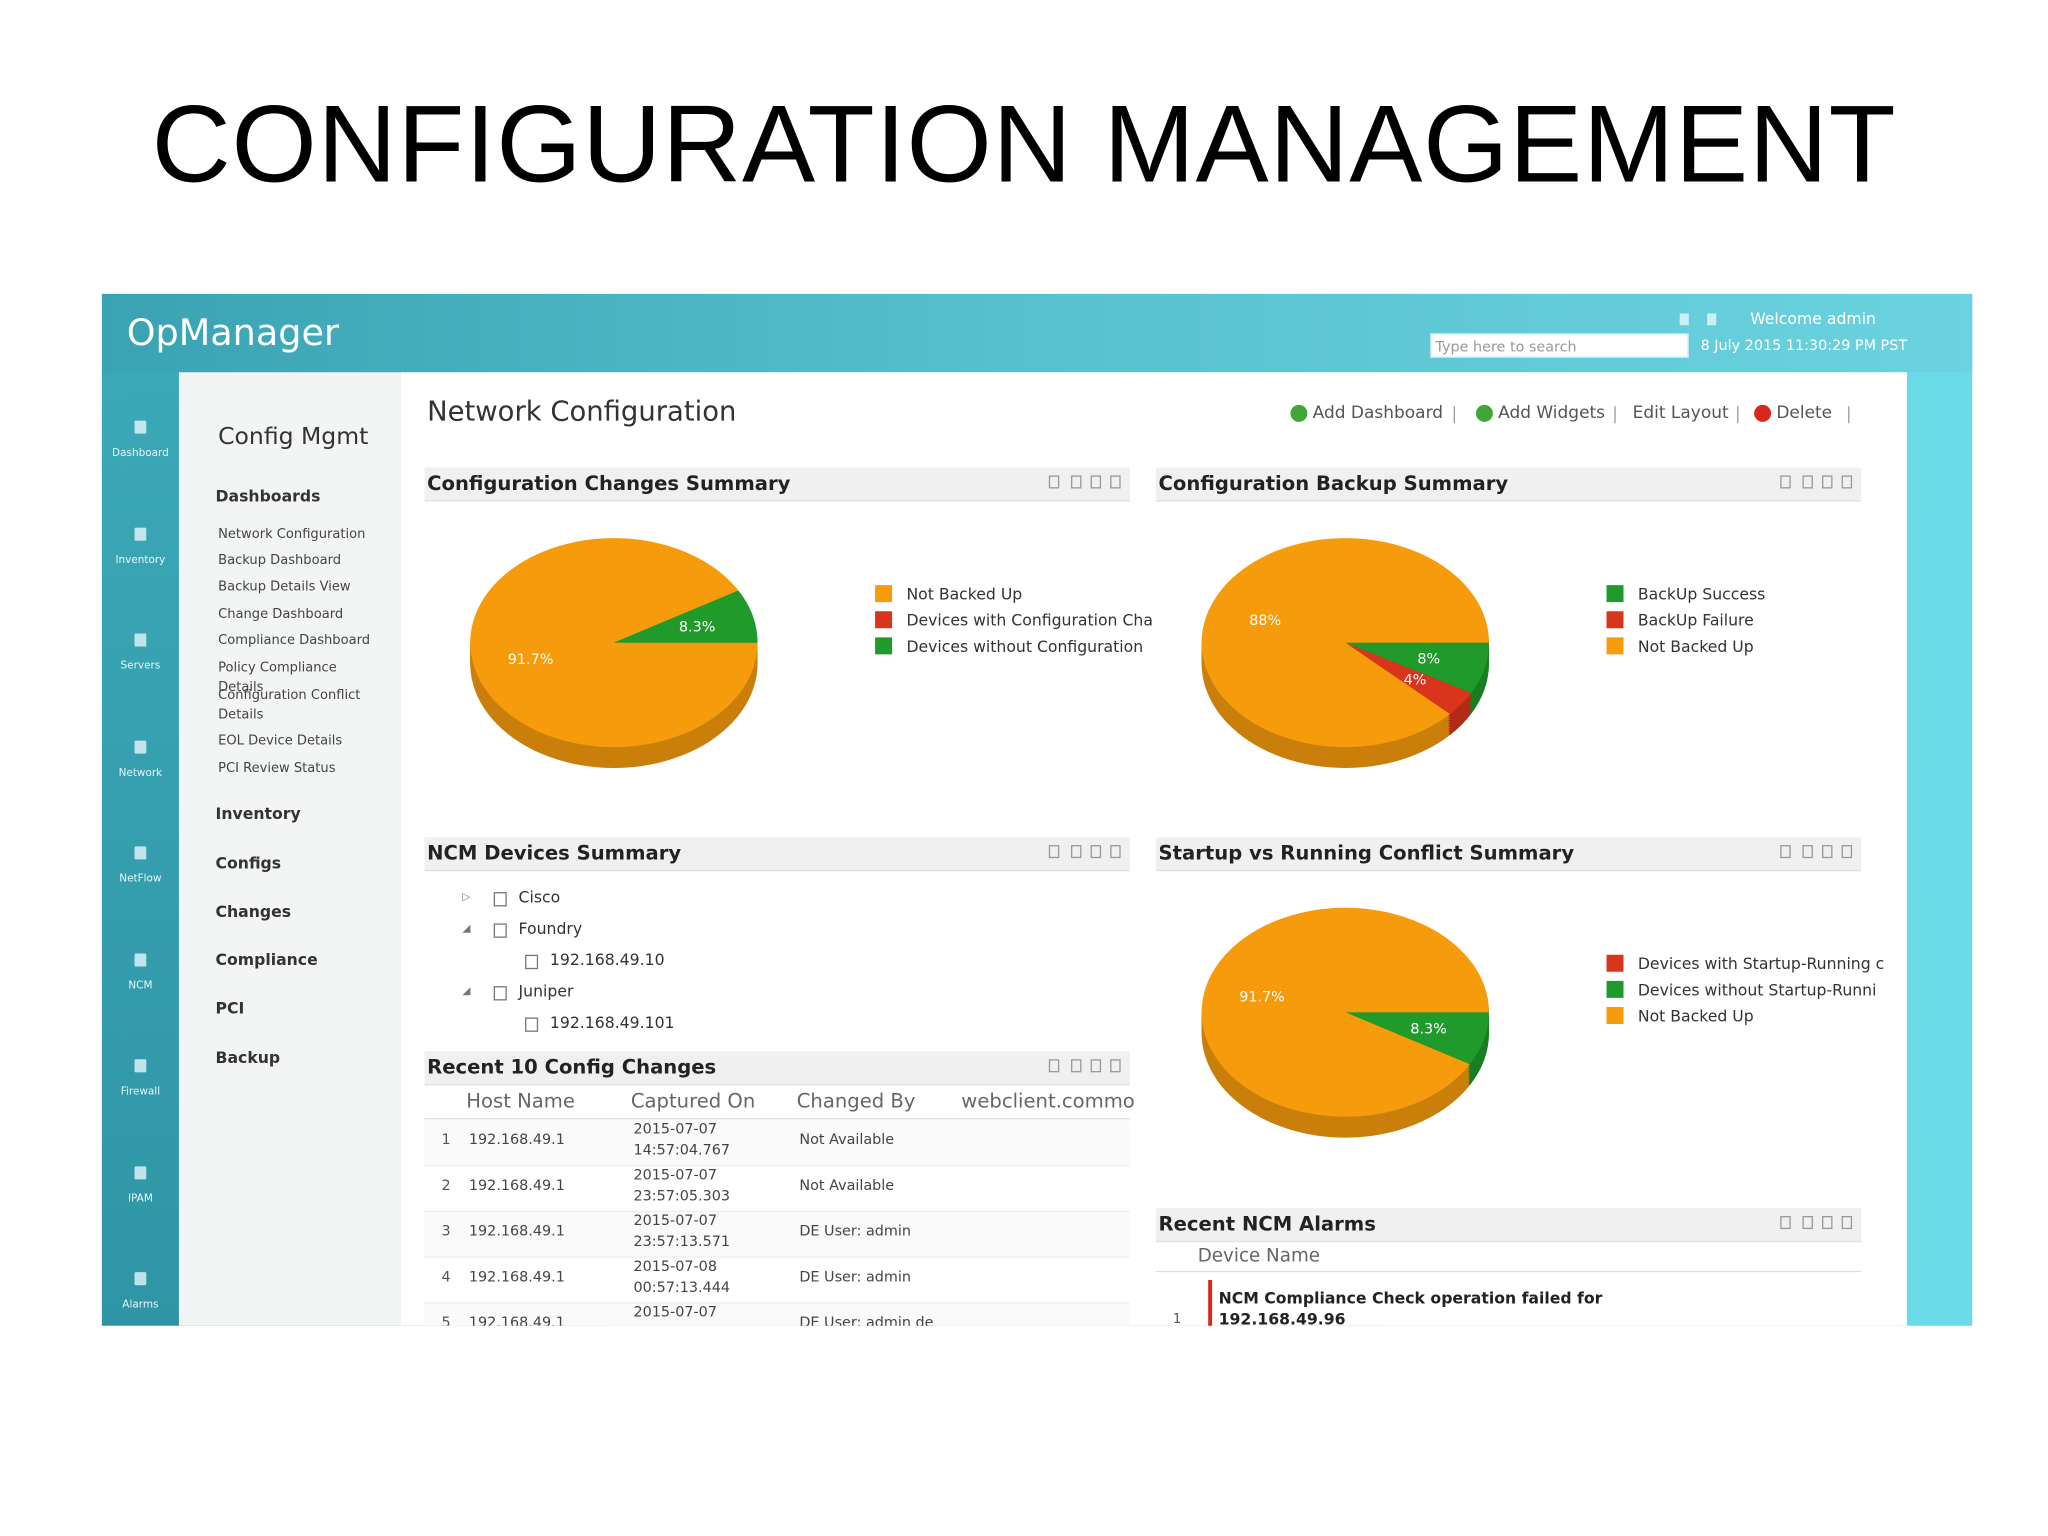  Describe the element at coordinates (248, 1058) in the screenshot. I see `section: Backup` at that location.